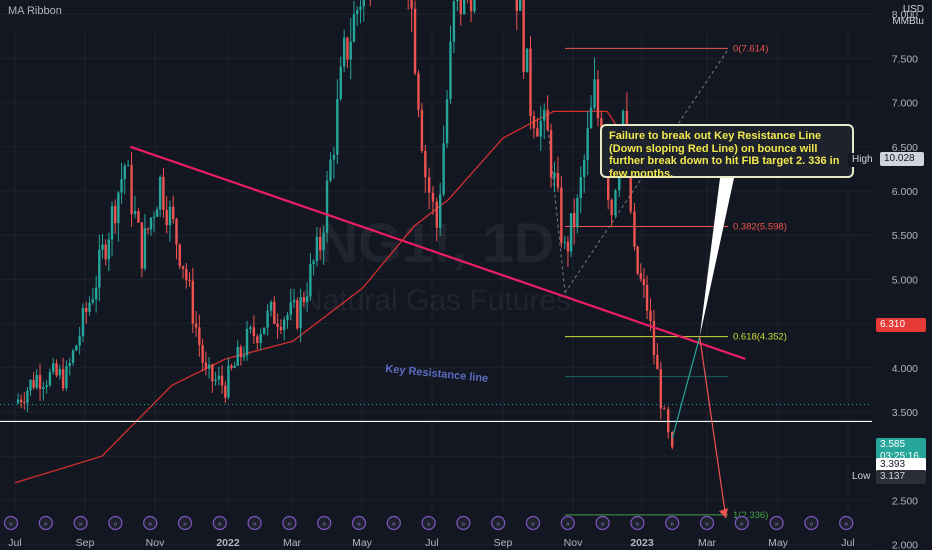 Image resolution: width=932 pixels, height=550 pixels. Describe the element at coordinates (686, 387) in the screenshot. I see `projection-bounce-line` at that location.